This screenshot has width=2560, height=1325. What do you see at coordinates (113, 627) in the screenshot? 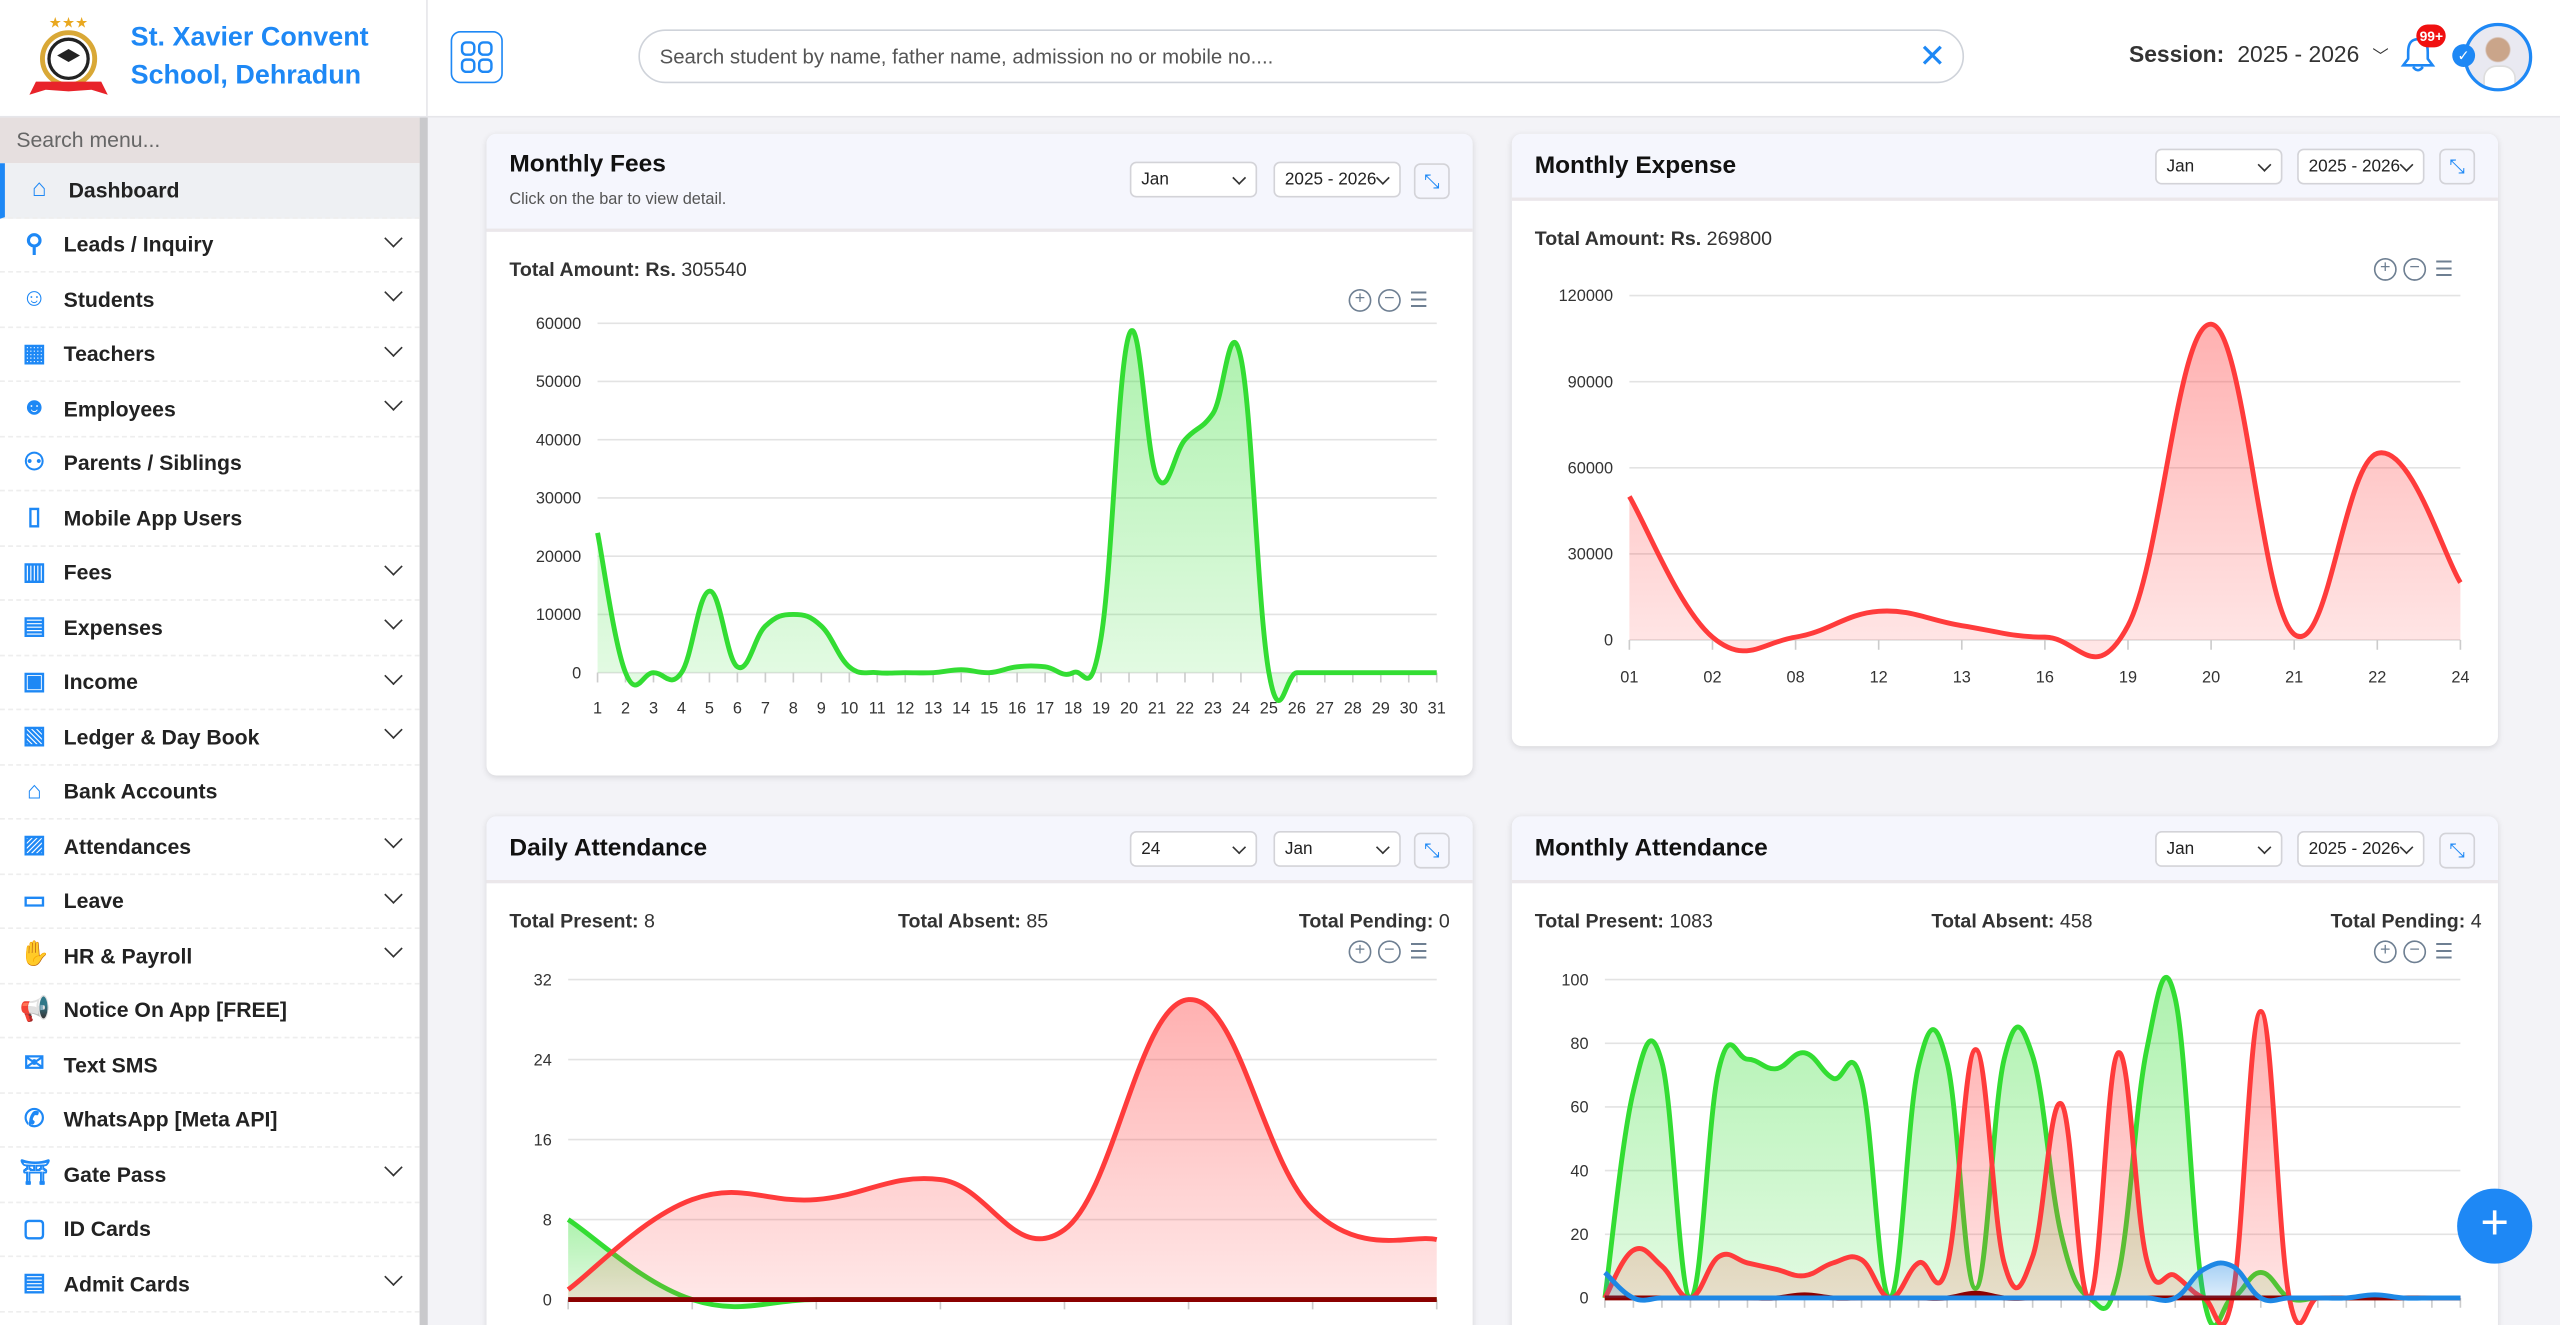
I see `sidebar-item-label: Expenses` at bounding box center [113, 627].